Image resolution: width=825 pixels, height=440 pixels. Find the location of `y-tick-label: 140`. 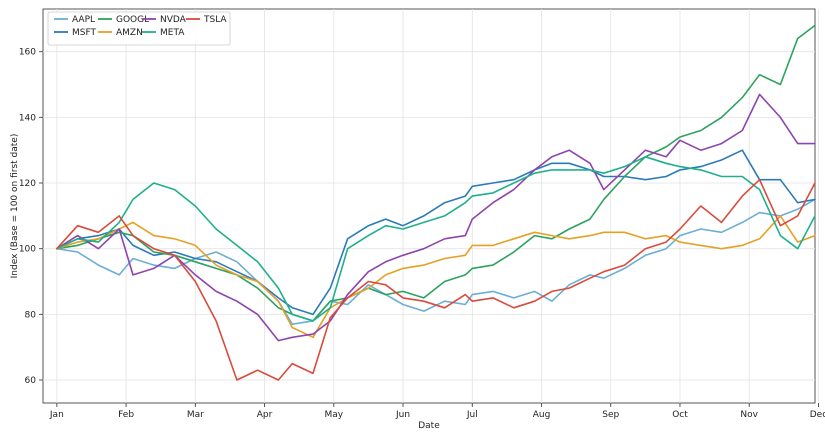

y-tick-label: 140 is located at coordinates (27, 118).